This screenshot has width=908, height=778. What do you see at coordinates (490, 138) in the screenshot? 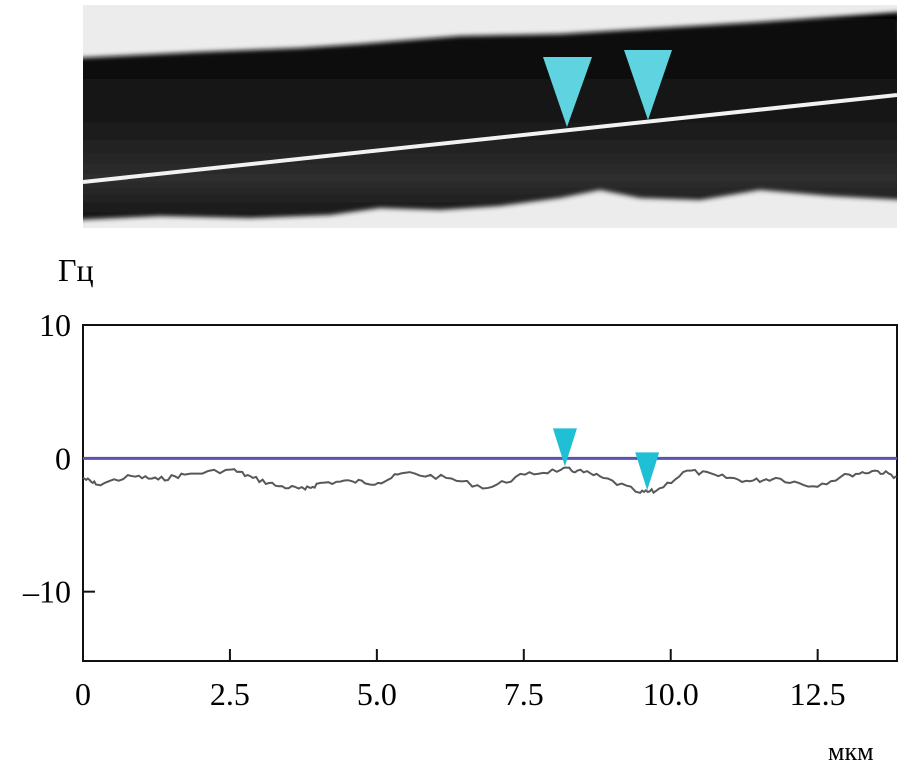
I see `profile-scan-line` at bounding box center [490, 138].